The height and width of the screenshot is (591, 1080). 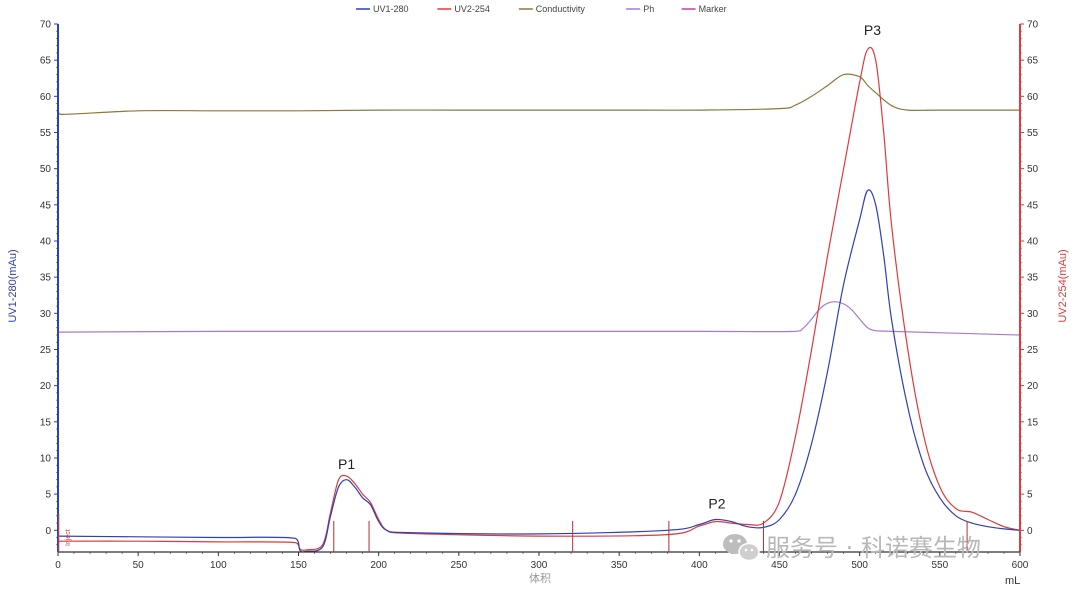 What do you see at coordinates (1030, 531) in the screenshot?
I see `right-y-tick-label: 0` at bounding box center [1030, 531].